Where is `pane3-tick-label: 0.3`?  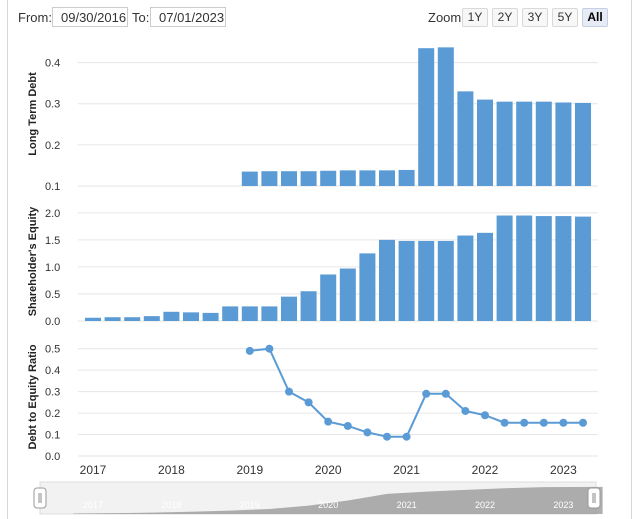 pane3-tick-label: 0.3 is located at coordinates (52, 393).